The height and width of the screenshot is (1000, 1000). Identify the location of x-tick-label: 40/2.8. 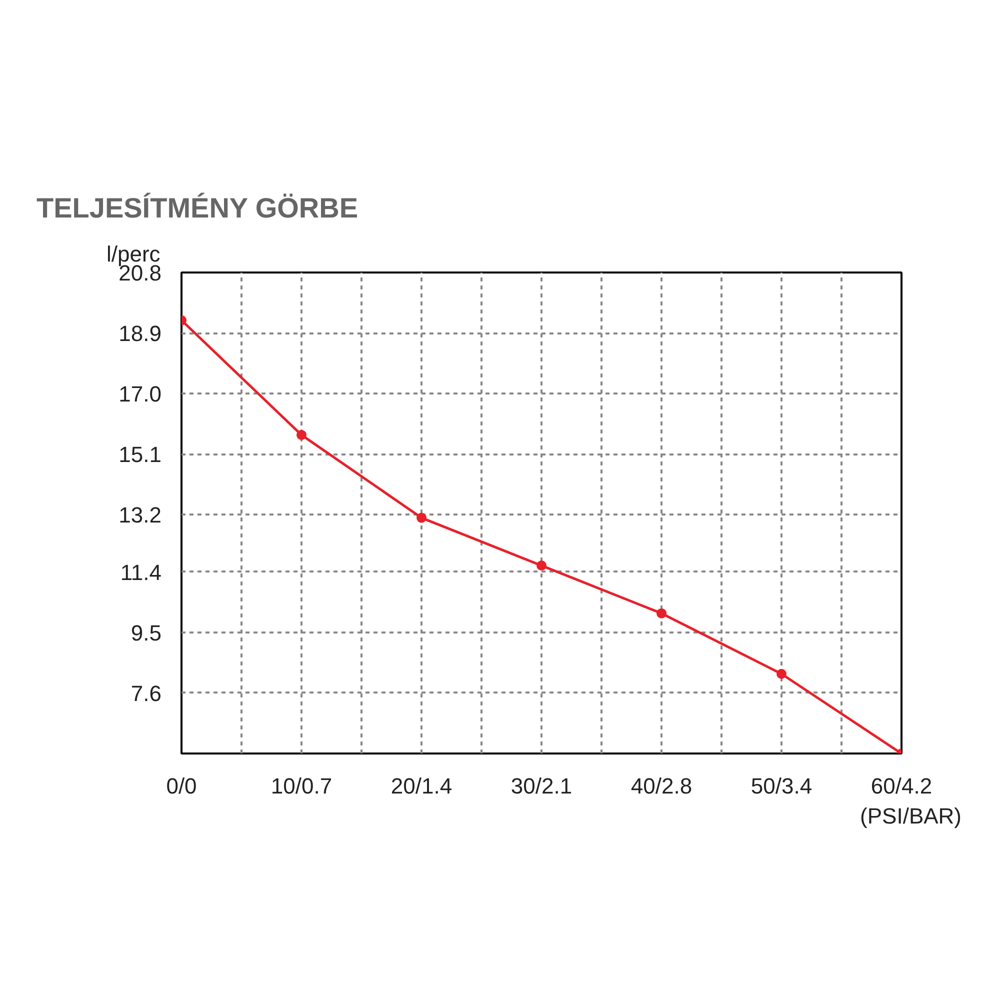
(661, 786).